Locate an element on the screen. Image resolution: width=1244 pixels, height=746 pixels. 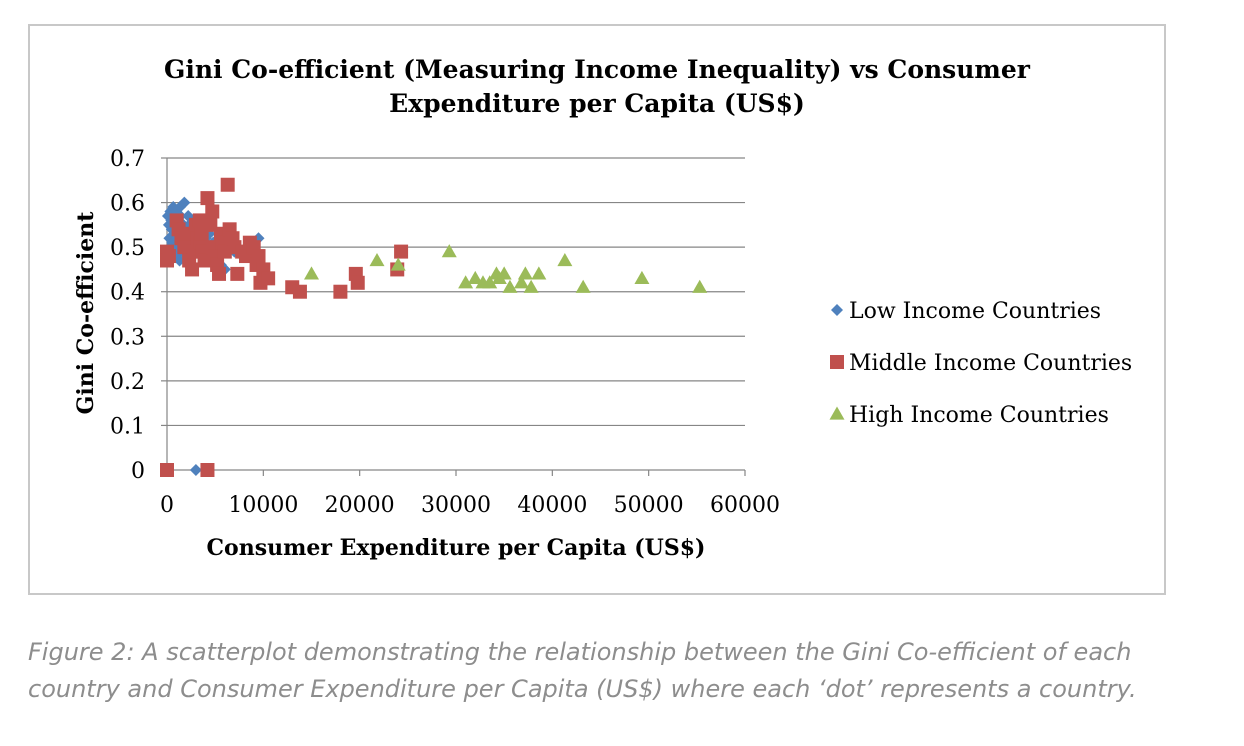
legend-label-high-income: High Income Countries is located at coordinates (979, 415).